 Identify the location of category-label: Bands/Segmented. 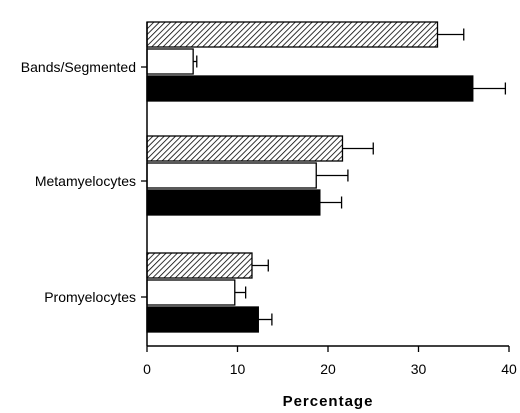
(78, 67).